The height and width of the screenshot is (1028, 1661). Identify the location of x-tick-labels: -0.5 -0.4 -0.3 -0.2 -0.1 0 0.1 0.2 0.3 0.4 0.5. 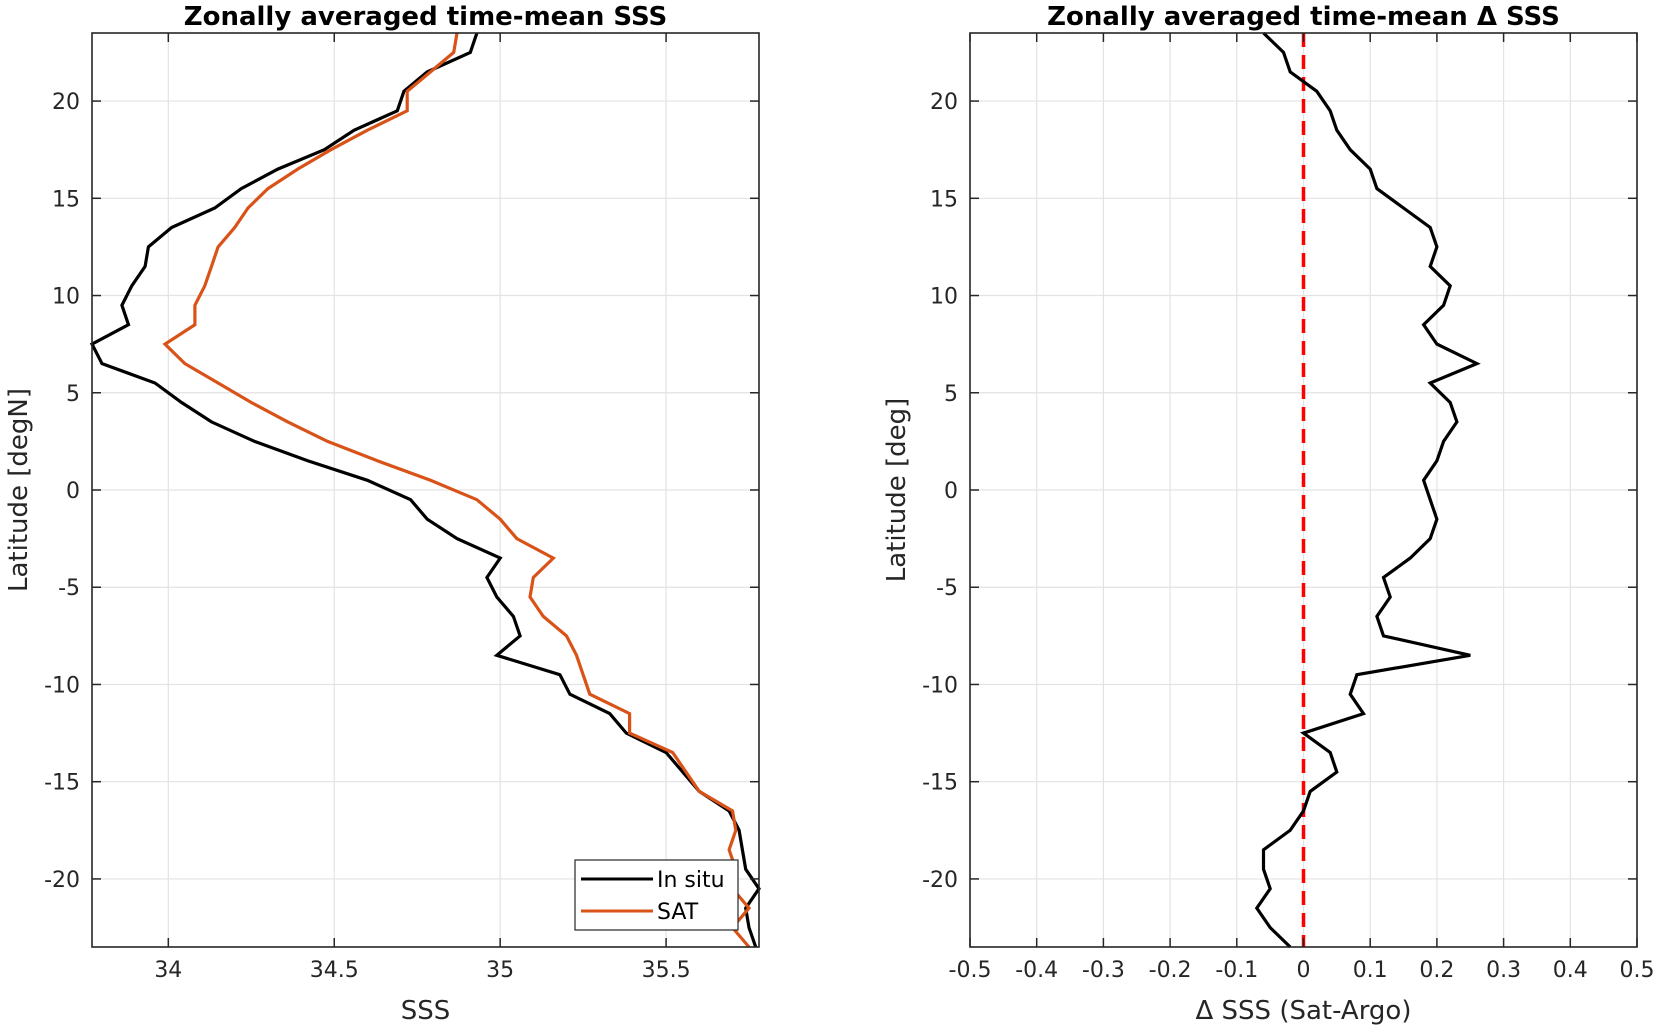
(1302, 970).